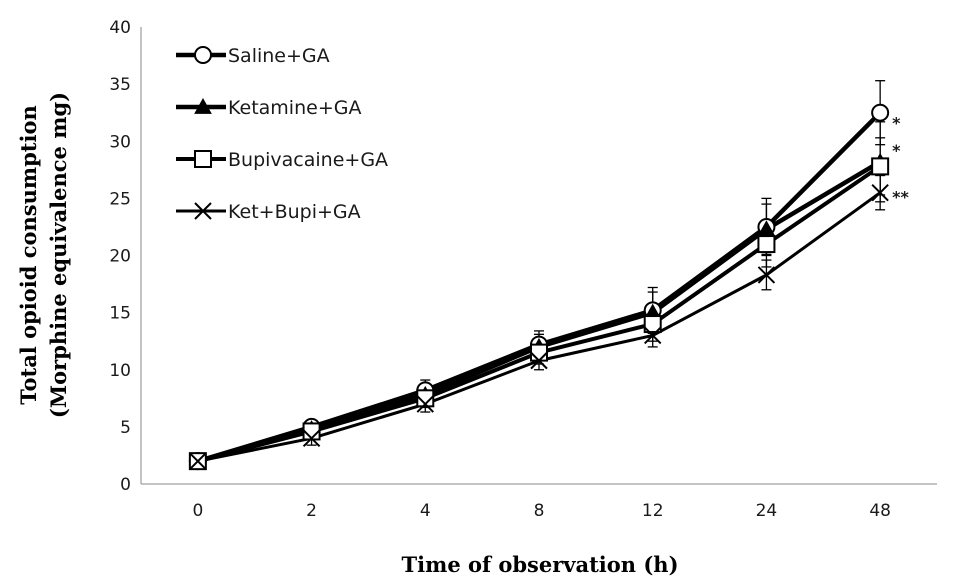 The width and height of the screenshot is (969, 588). What do you see at coordinates (125, 485) in the screenshot?
I see `y-tick-label: 0` at bounding box center [125, 485].